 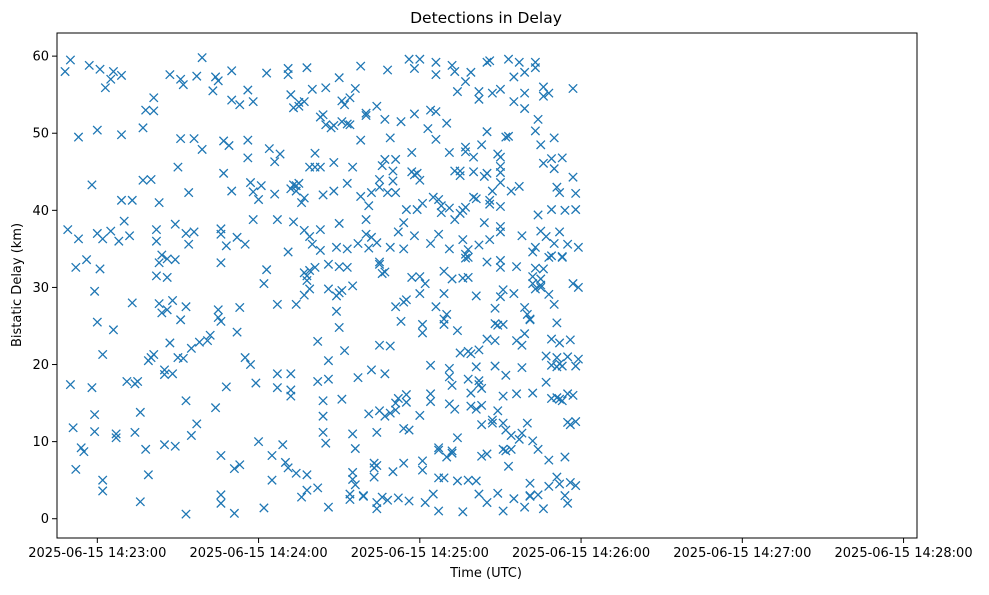 I want to click on x-tick-label: 2025-06-15 14:28:00, so click(x=904, y=553).